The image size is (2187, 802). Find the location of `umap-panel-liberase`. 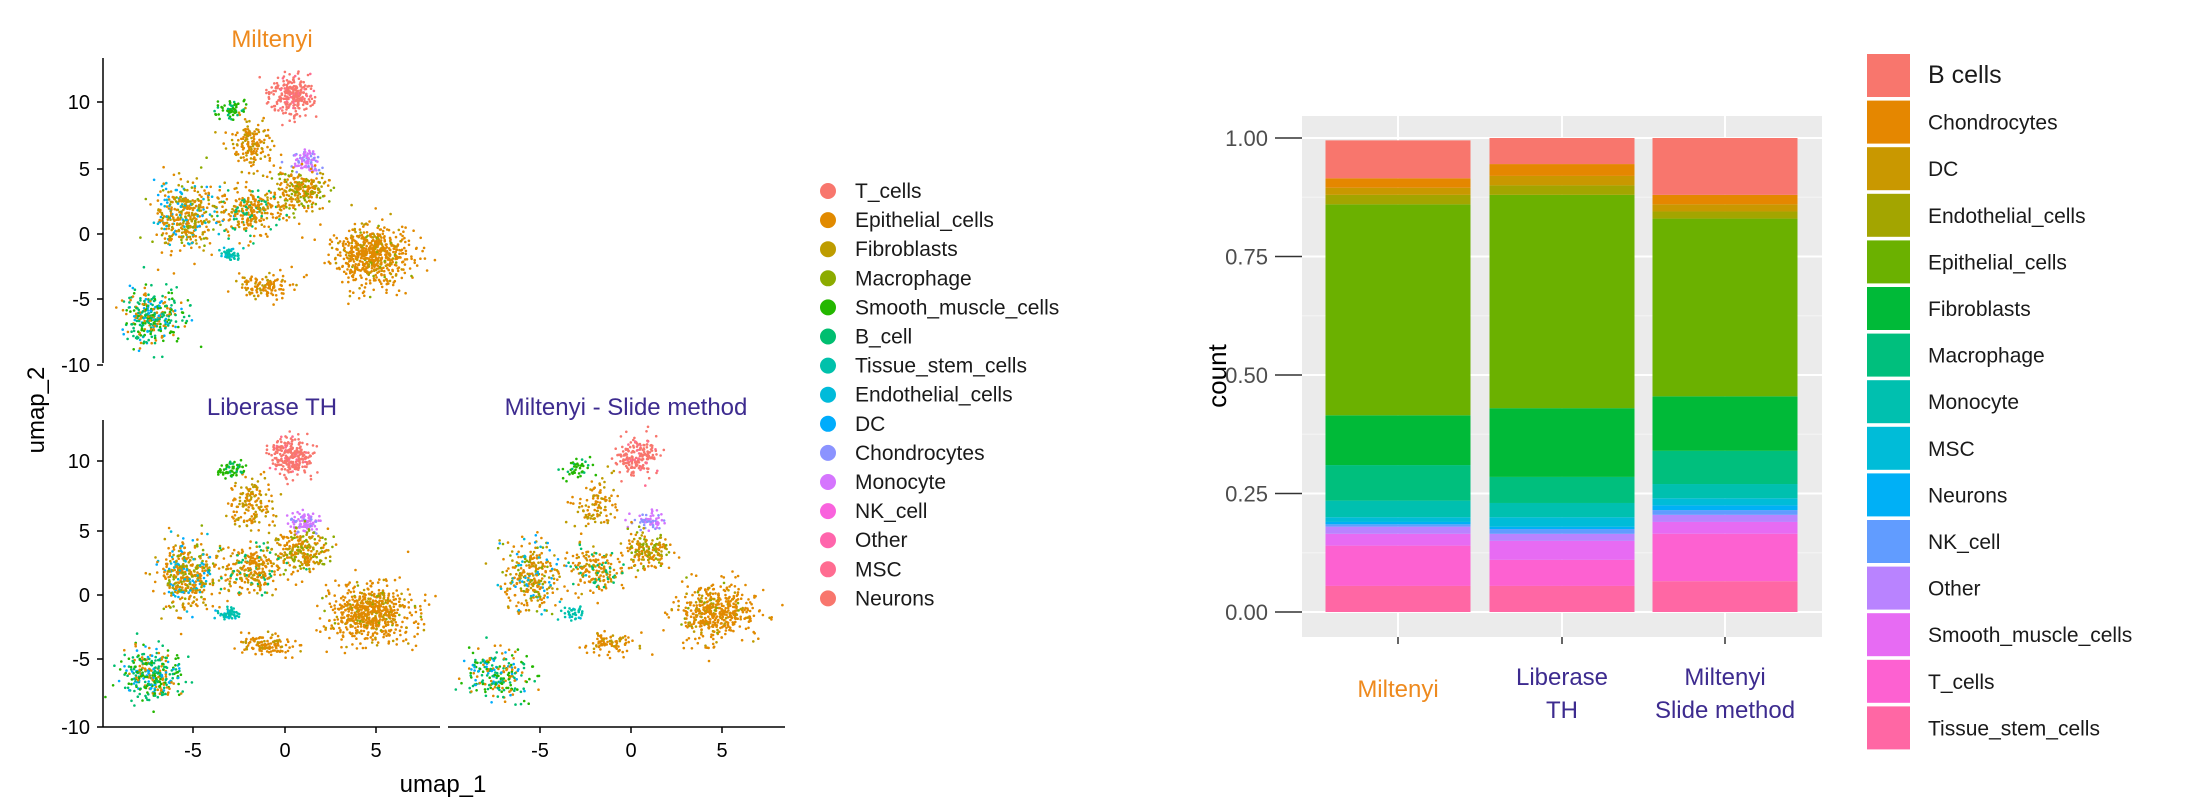

umap-panel-liberase is located at coordinates (270, 571).